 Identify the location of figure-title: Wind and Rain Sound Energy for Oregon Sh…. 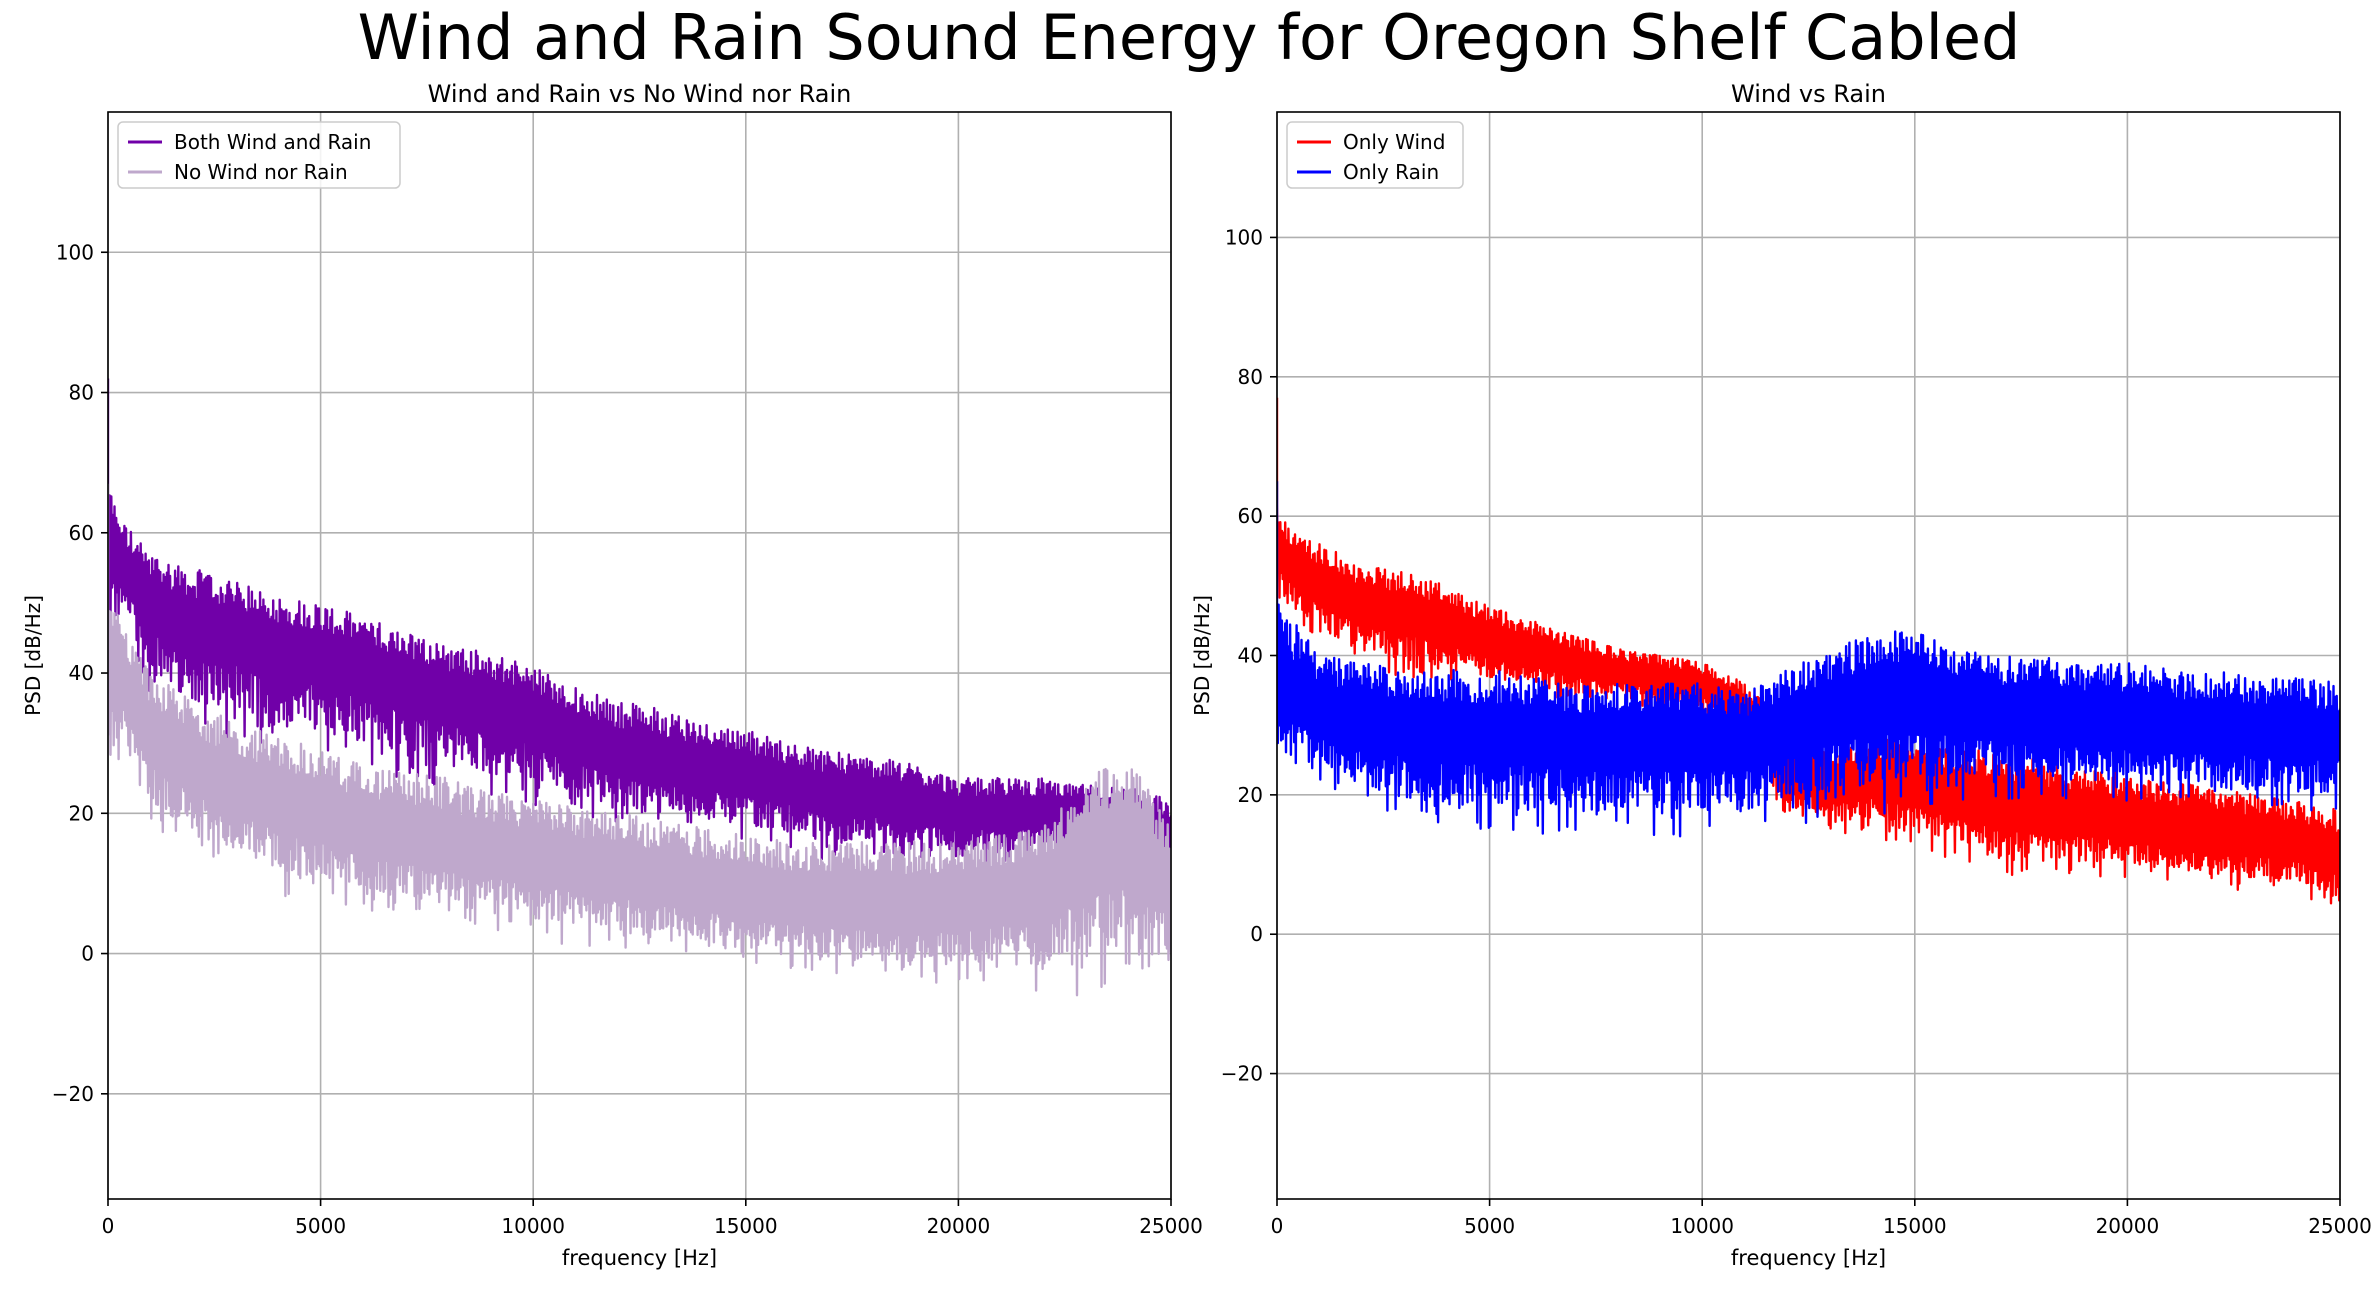
(1189, 37).